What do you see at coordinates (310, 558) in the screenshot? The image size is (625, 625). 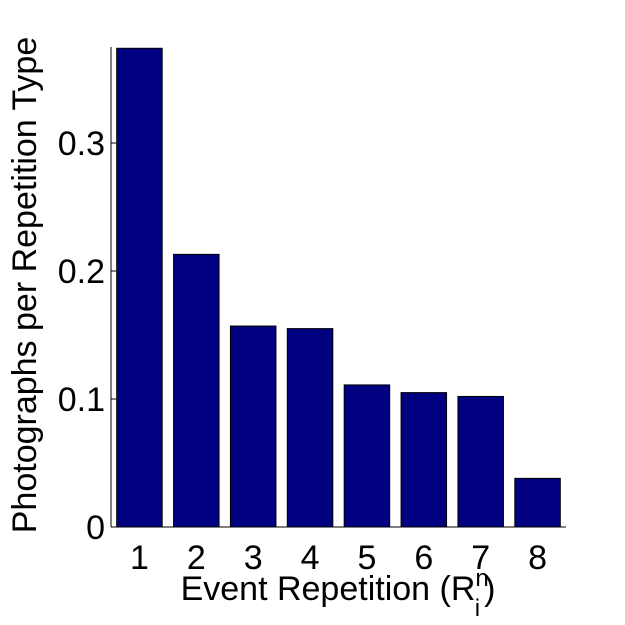 I see `x-tick-label: 4` at bounding box center [310, 558].